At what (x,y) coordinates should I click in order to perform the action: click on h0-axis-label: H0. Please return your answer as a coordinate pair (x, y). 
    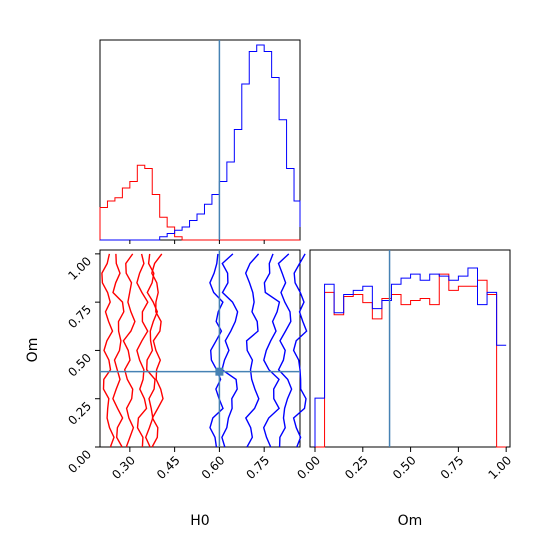
    Looking at the image, I should click on (199, 521).